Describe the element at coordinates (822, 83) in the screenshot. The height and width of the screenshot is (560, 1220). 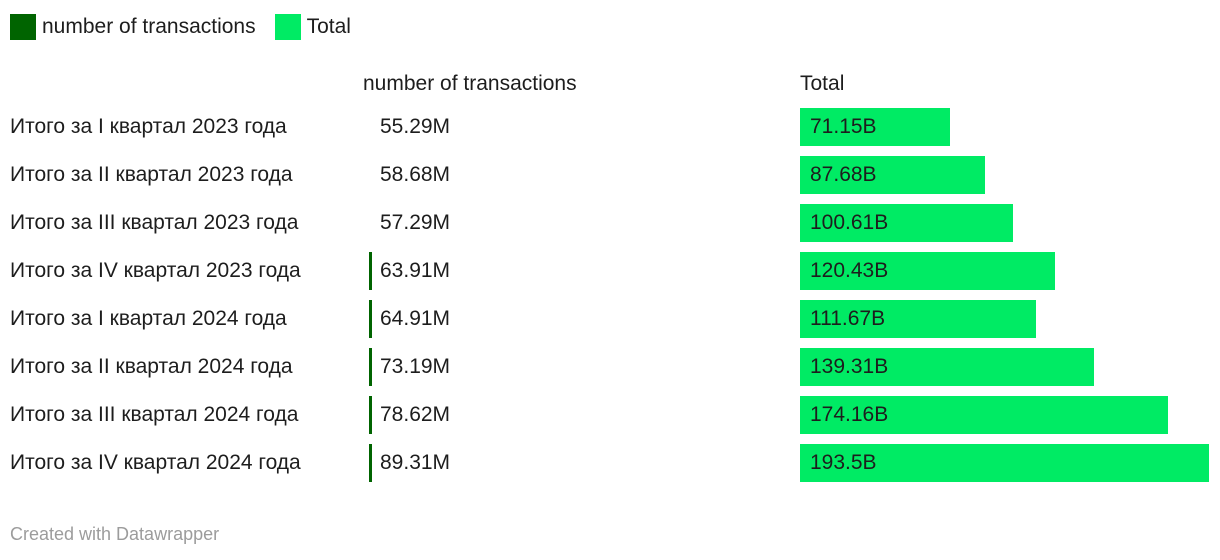
I see `column-header-total: Total` at that location.